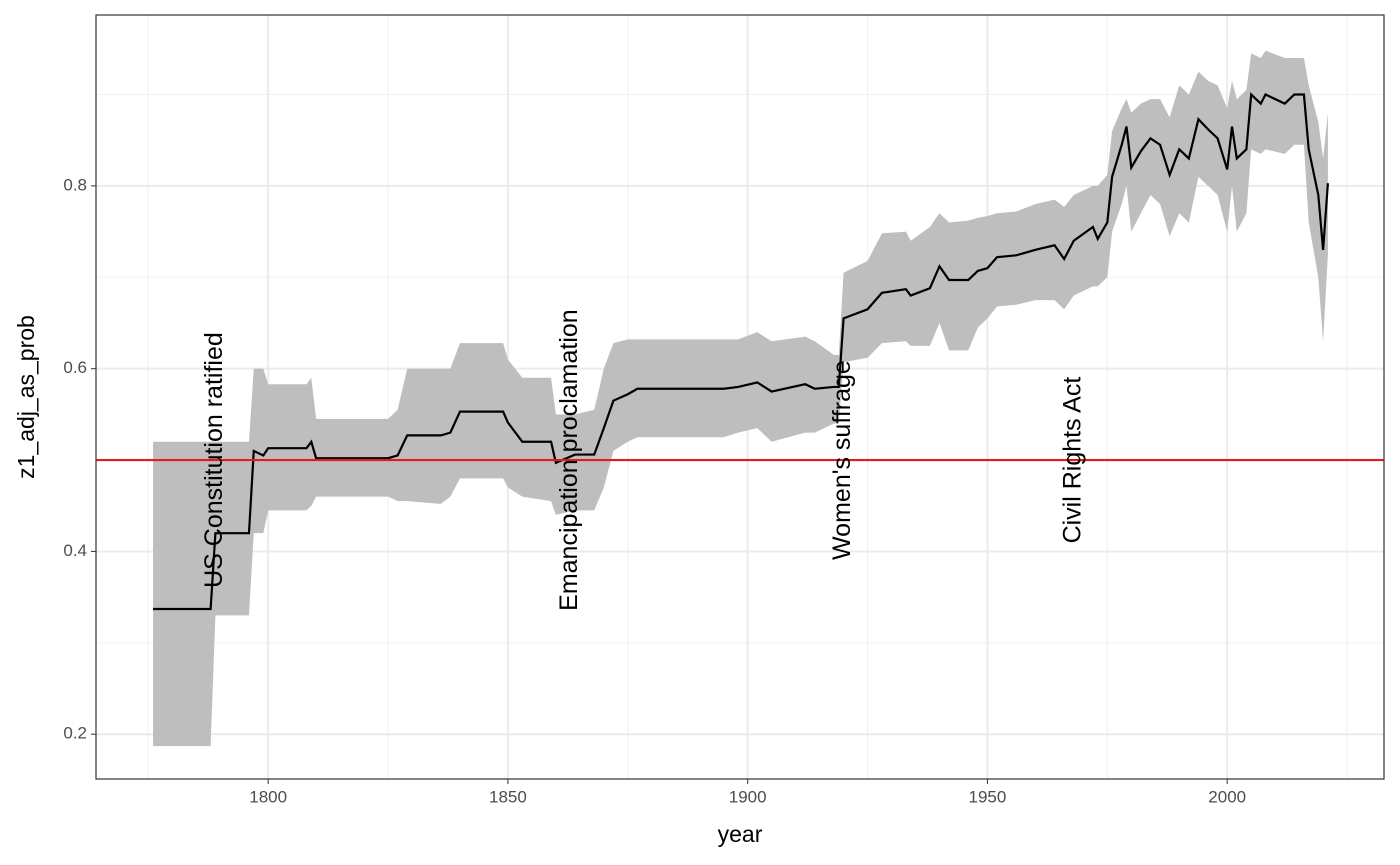 The width and height of the screenshot is (1400, 865). What do you see at coordinates (1072, 460) in the screenshot?
I see `annotation: Civil Rights Act` at bounding box center [1072, 460].